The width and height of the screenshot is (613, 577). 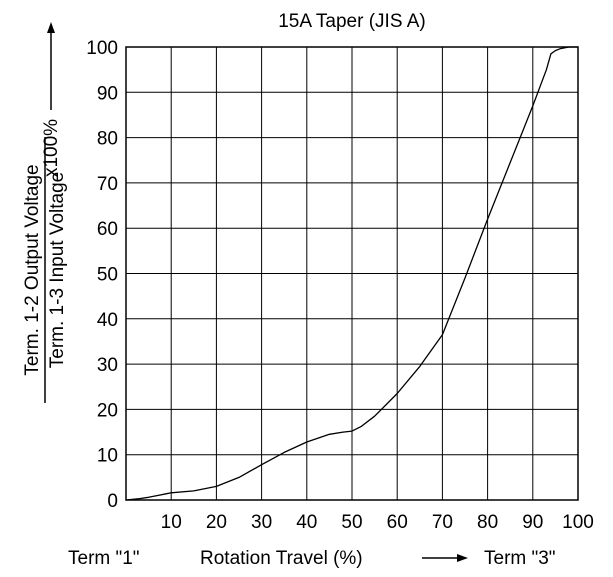 I want to click on y-axis-multiplier: x100%, so click(x=51, y=99).